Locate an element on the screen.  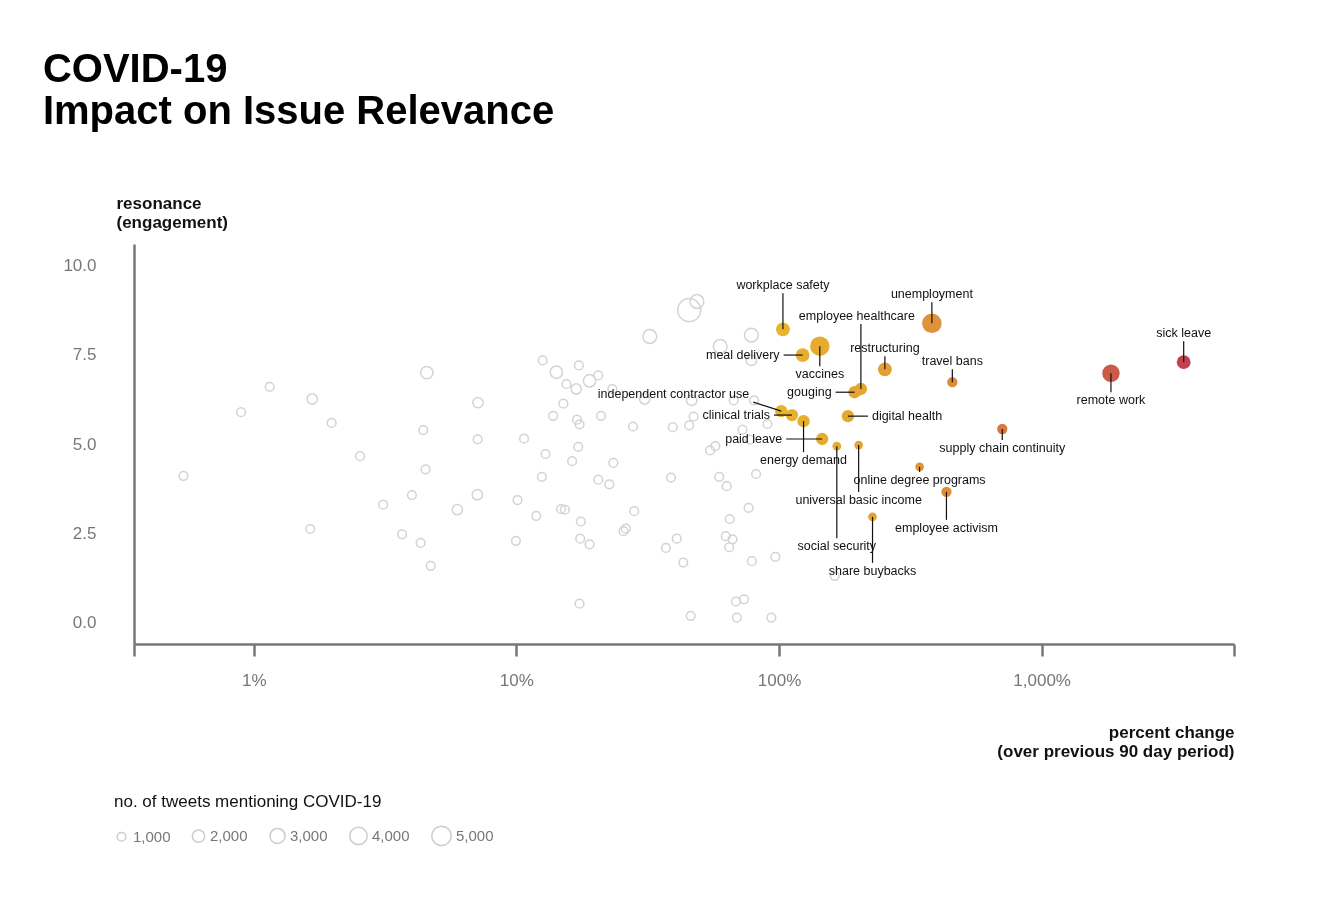
legend-label: 2,000 is located at coordinates (229, 836).